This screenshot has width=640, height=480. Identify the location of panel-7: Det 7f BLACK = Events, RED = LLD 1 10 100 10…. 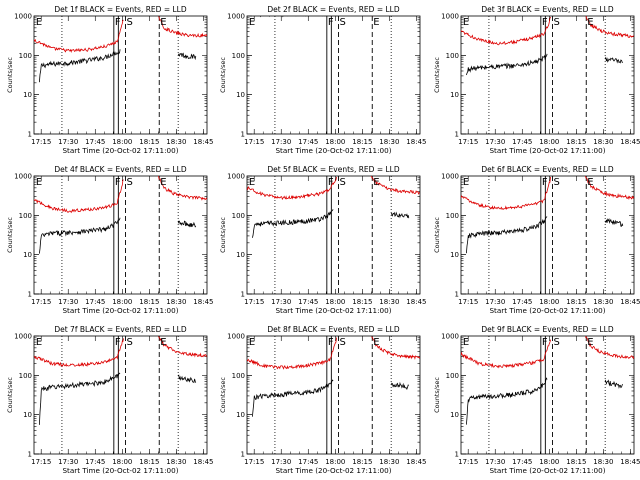
(109, 400).